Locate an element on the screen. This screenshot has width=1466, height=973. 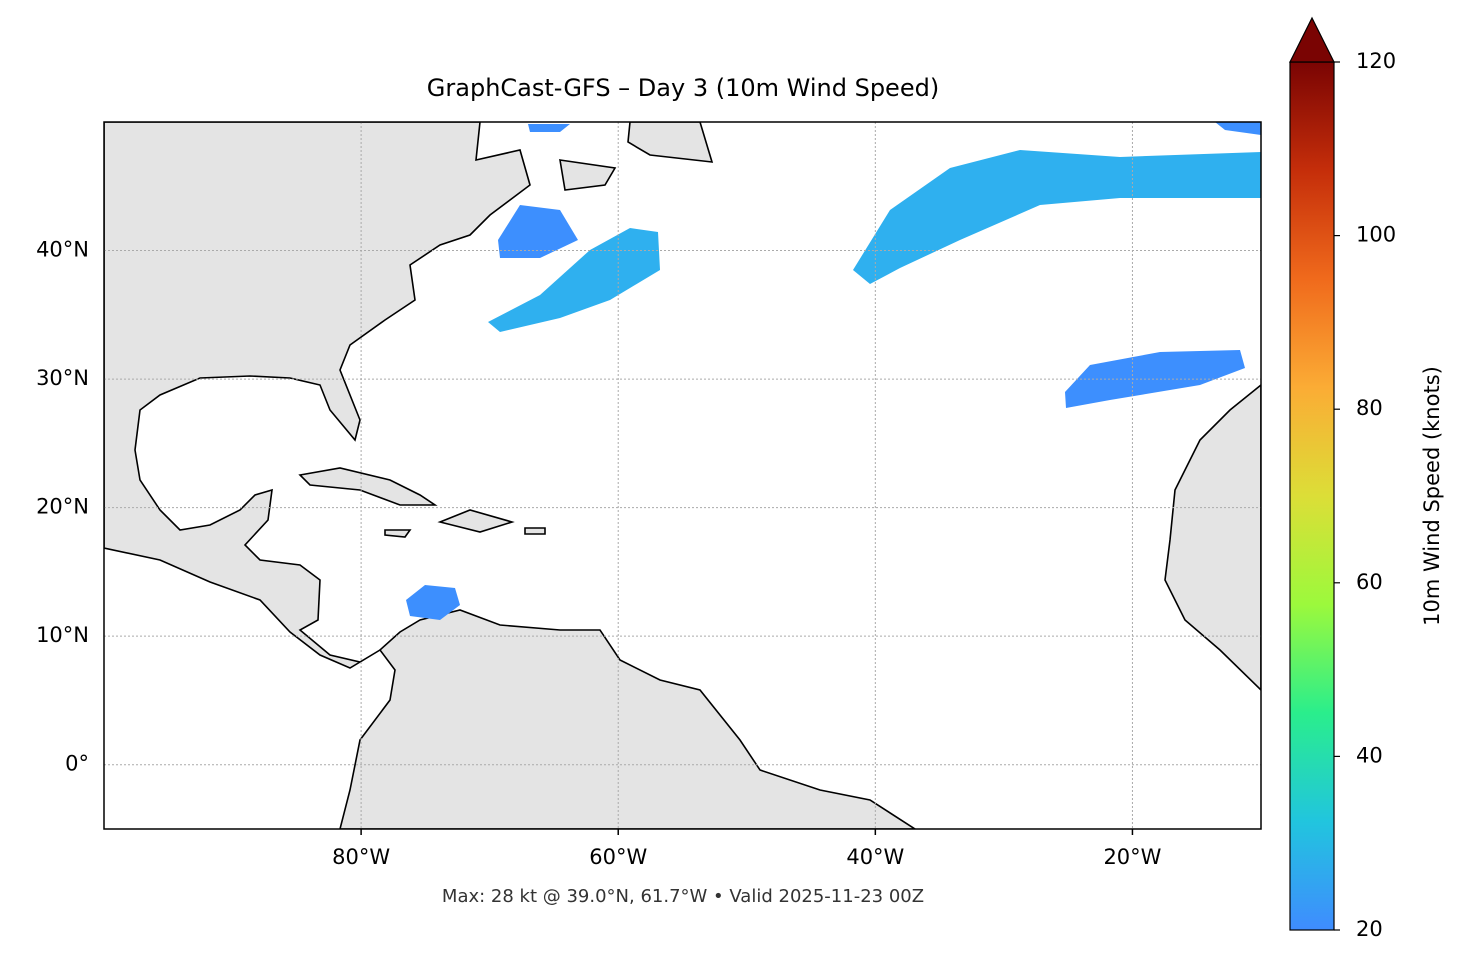
chart-title: GraphCast-GFS – Day 3 (10m Wind Speed) is located at coordinates (683, 88).